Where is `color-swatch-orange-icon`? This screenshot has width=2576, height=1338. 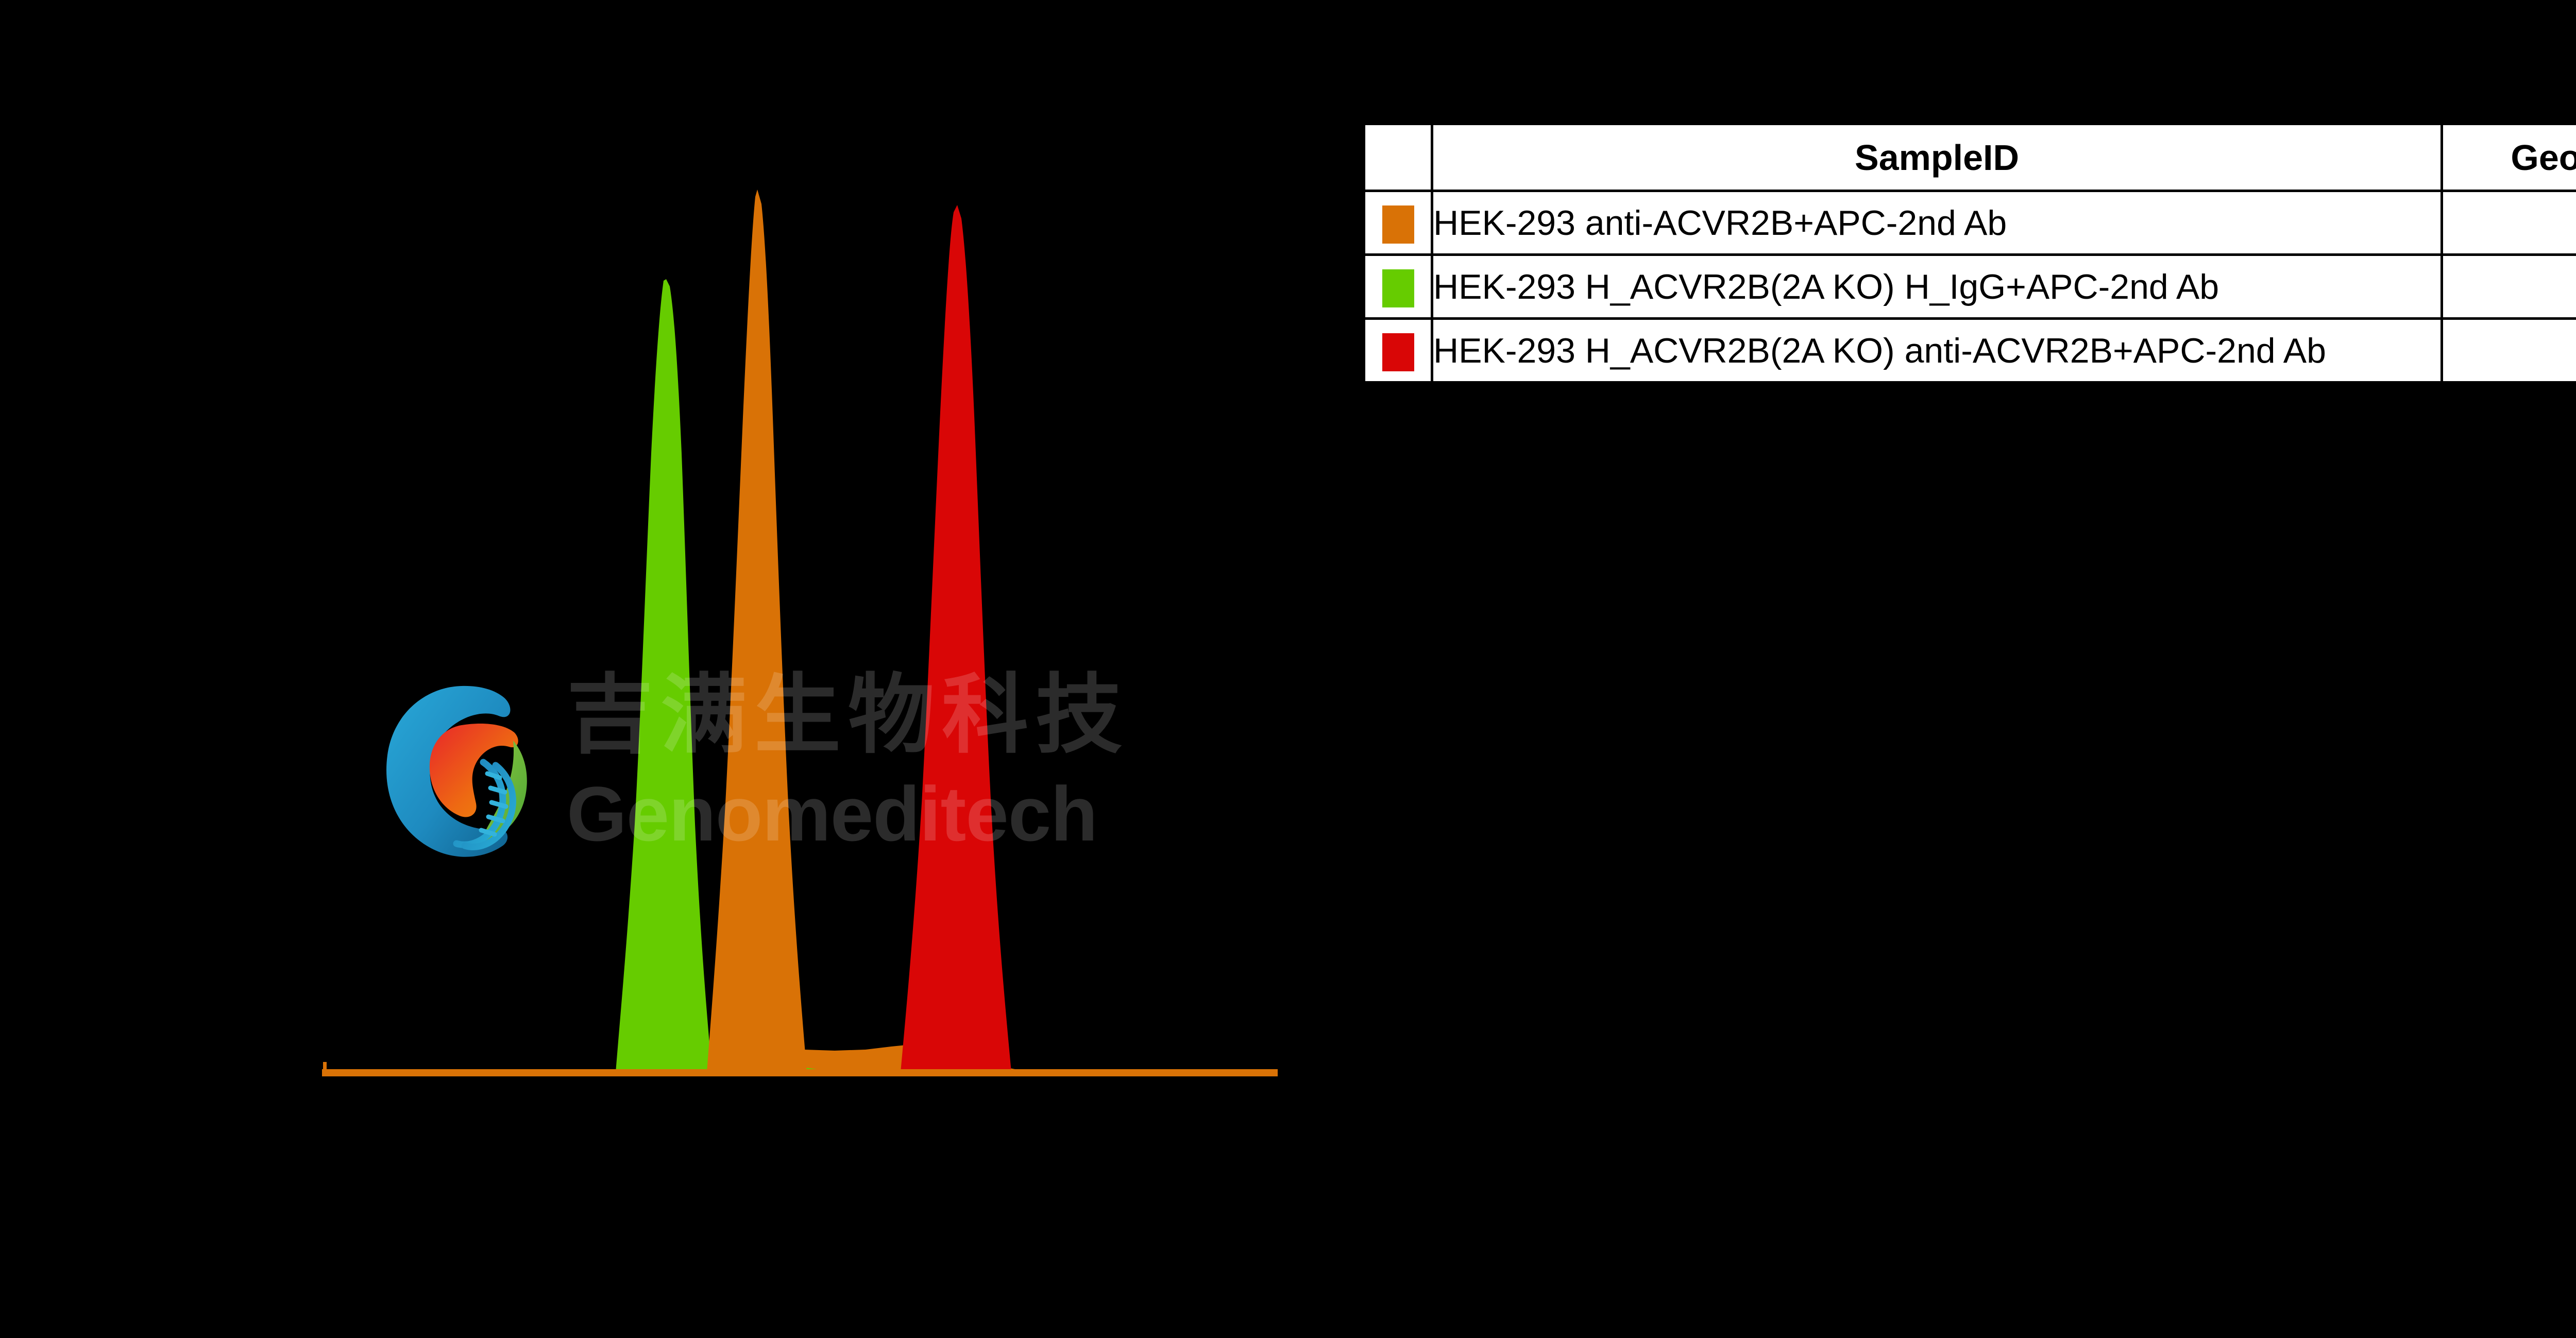
color-swatch-orange-icon is located at coordinates (1398, 224).